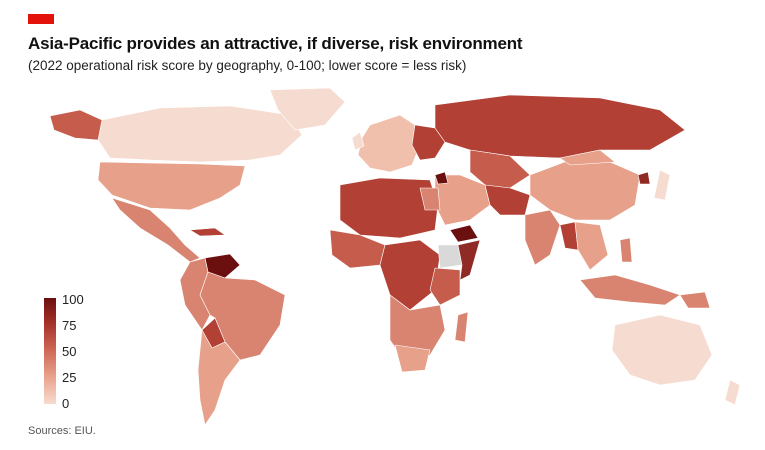  Describe the element at coordinates (464, 233) in the screenshot. I see `region-yemen` at that location.